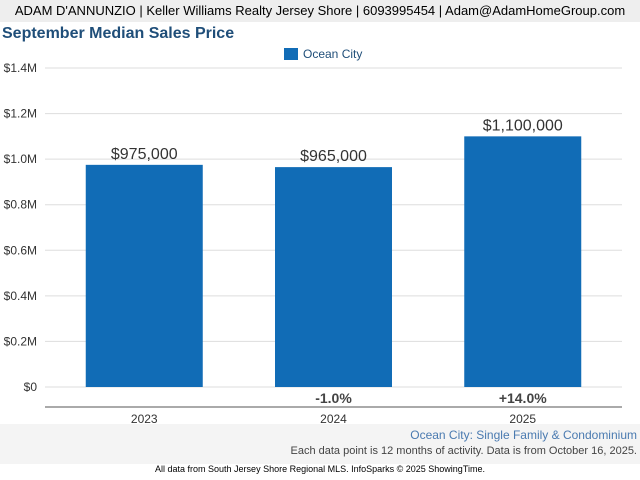  Describe the element at coordinates (20, 296) in the screenshot. I see `y-tick-label: $0.4M` at that location.